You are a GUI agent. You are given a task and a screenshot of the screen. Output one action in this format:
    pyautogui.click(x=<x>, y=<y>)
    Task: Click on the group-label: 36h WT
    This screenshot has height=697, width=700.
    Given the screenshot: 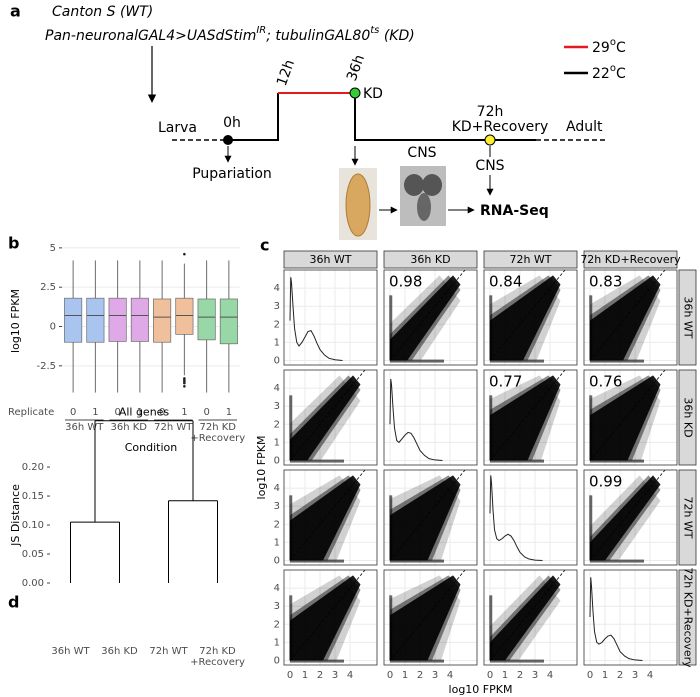 What is the action you would take?
    pyautogui.click(x=84, y=427)
    